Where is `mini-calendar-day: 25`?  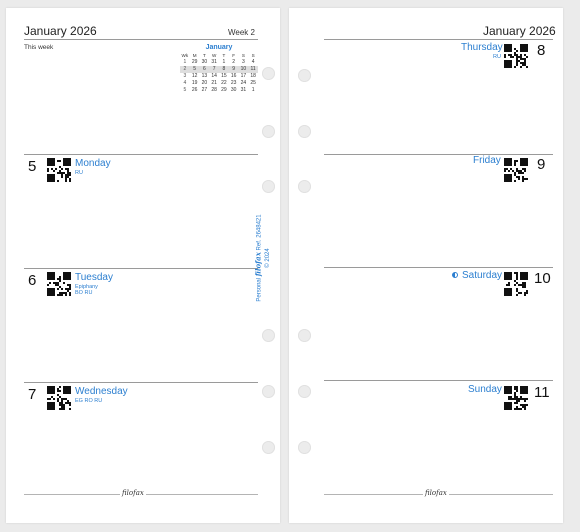
mini-calendar-day: 25 is located at coordinates (253, 83).